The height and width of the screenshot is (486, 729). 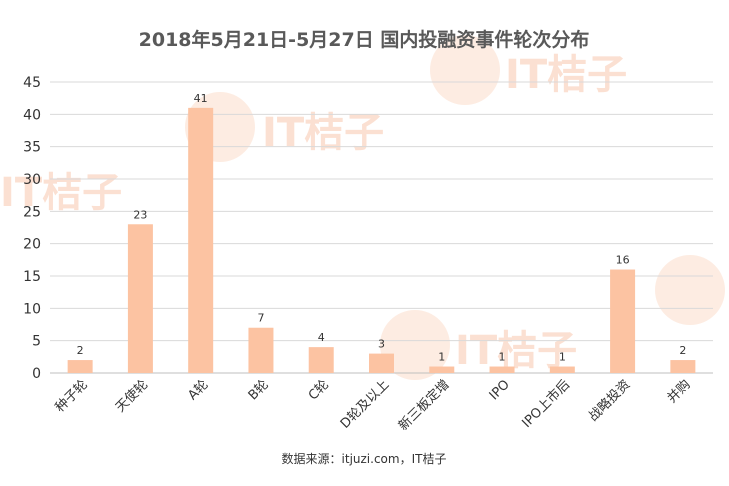 I want to click on source-note: 数据来源：itjuzi.com，IT桔子, so click(x=364, y=458).